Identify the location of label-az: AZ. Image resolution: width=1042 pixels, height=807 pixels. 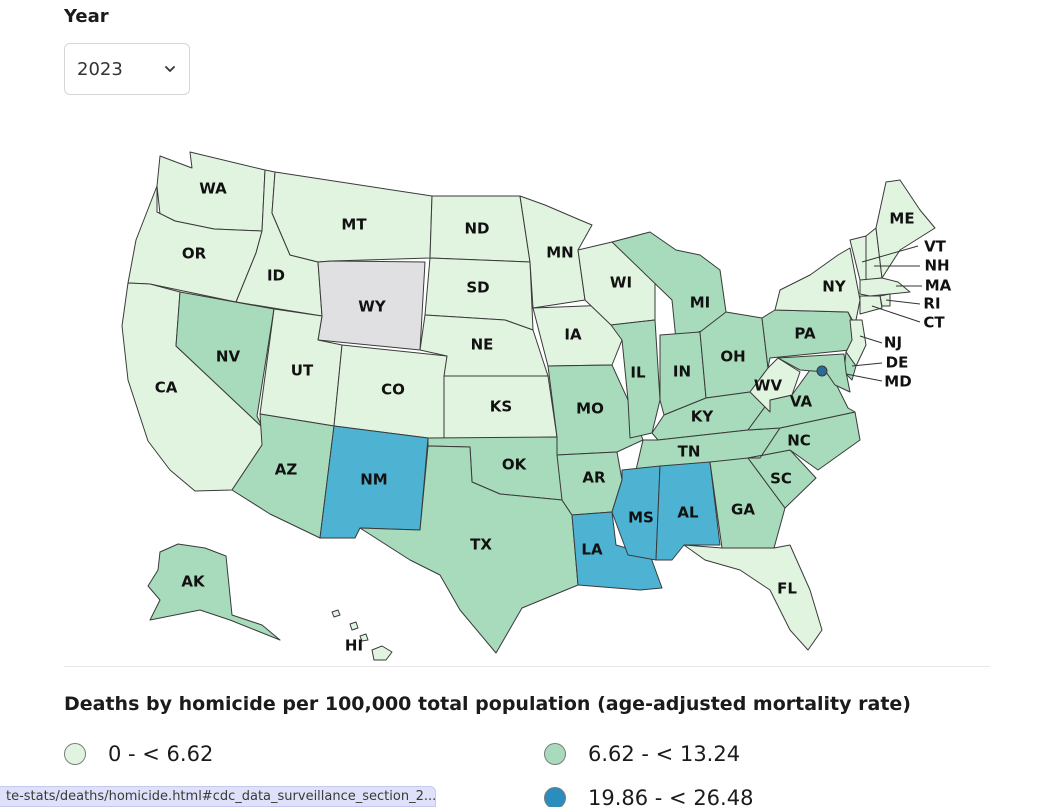
(286, 470).